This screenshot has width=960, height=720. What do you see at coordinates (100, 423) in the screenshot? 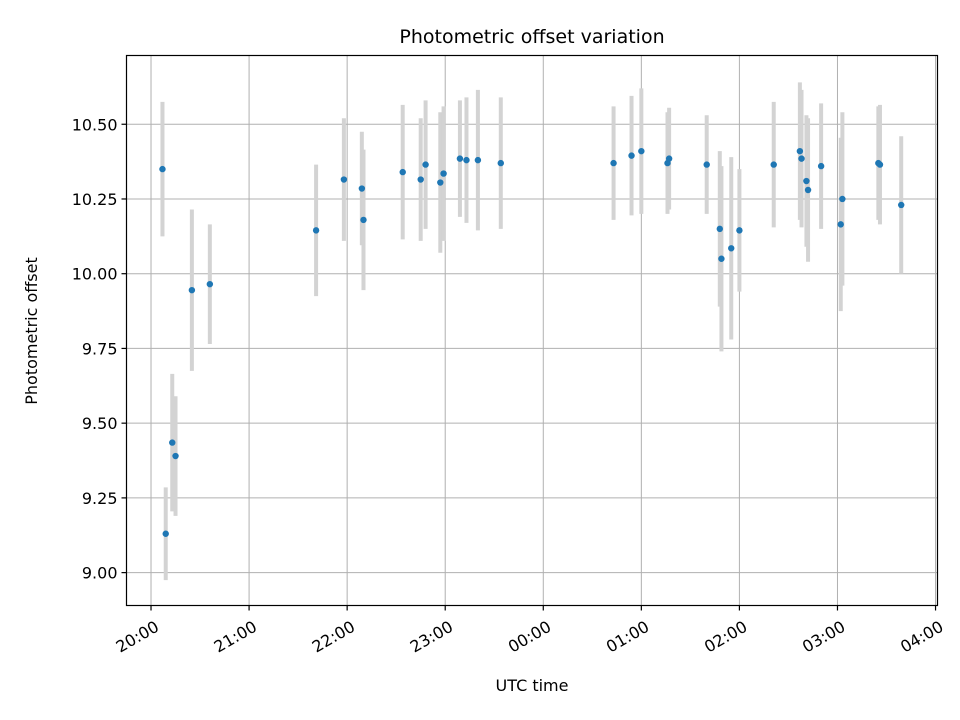
I see `y-tick-label: 9.50` at bounding box center [100, 423].